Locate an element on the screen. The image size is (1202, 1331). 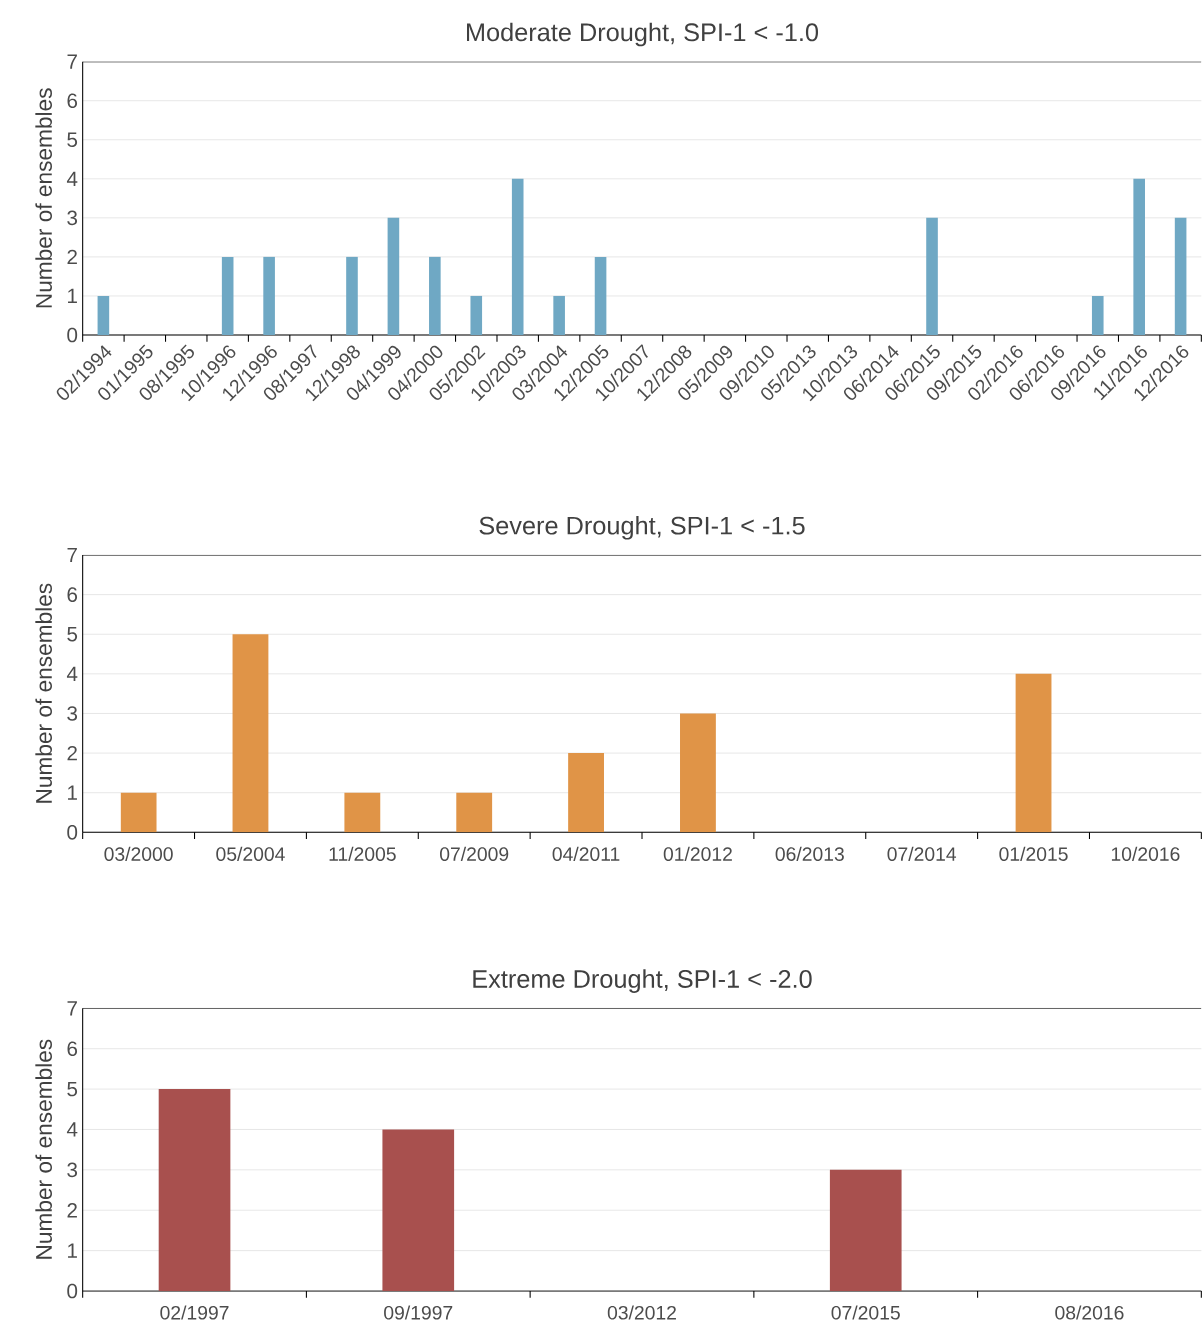
x-tick-label: 07/2009 is located at coordinates (474, 853).